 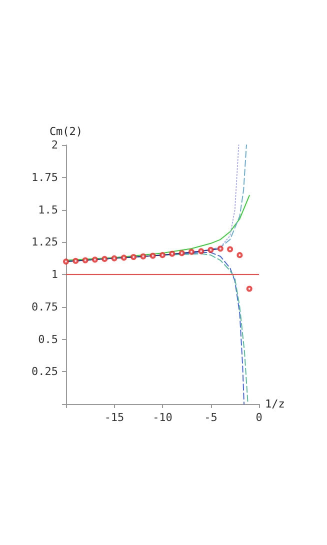 What do you see at coordinates (114, 417) in the screenshot?
I see `x-tick-label: -15` at bounding box center [114, 417].